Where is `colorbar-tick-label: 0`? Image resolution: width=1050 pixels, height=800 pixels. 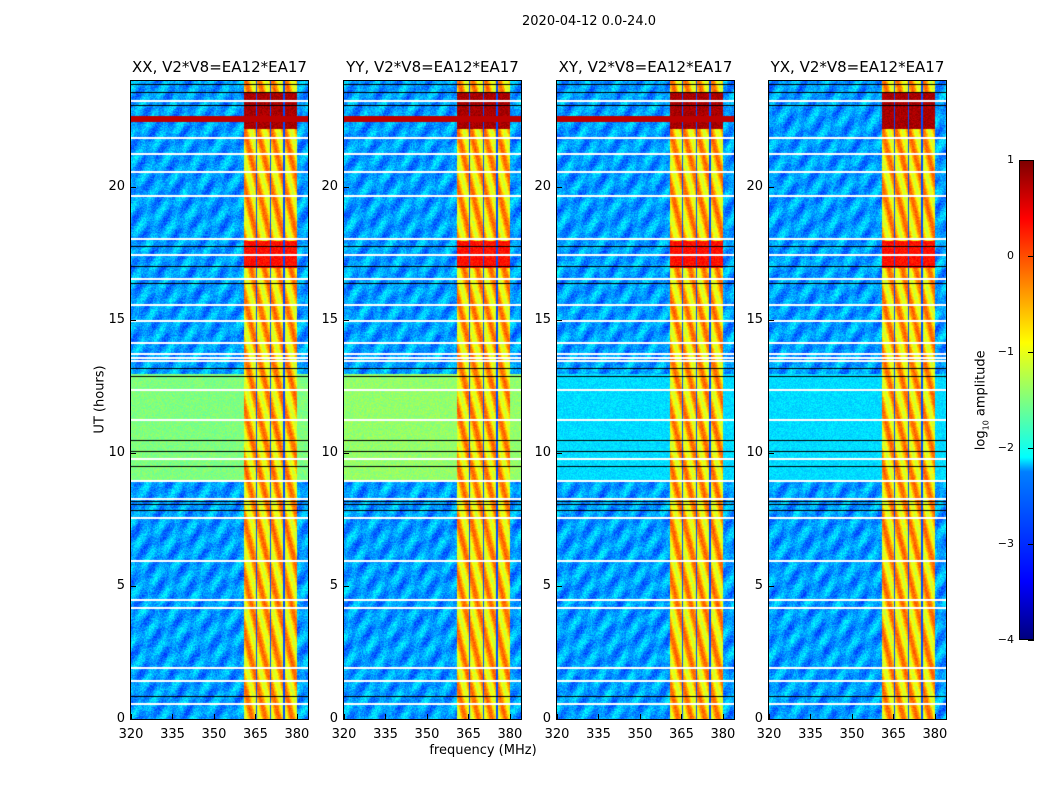 colorbar-tick-label: 0 is located at coordinates (1010, 255).